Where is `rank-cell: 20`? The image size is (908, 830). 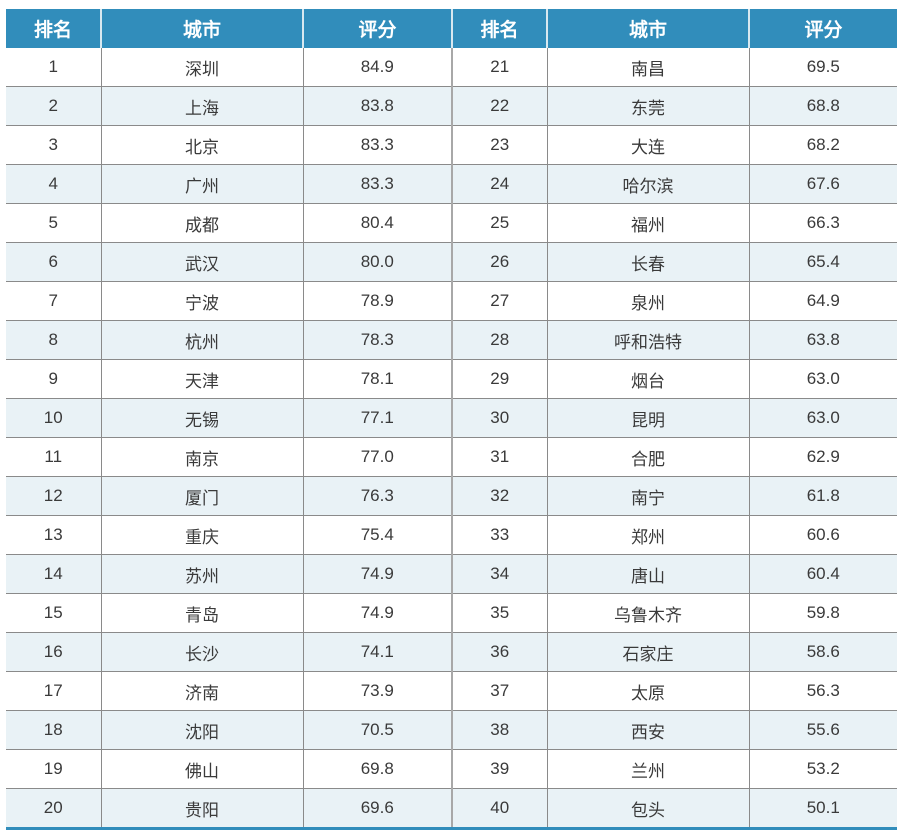
rank-cell: 20 is located at coordinates (53, 809).